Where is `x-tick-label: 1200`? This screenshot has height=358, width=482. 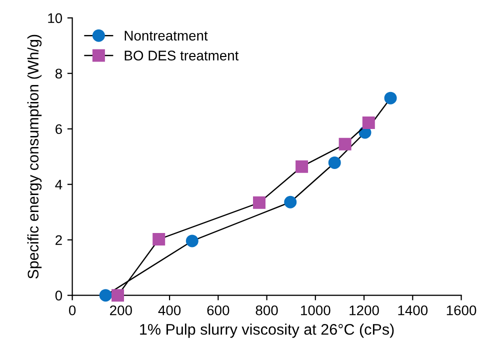 x-tick-label: 1200 is located at coordinates (364, 310).